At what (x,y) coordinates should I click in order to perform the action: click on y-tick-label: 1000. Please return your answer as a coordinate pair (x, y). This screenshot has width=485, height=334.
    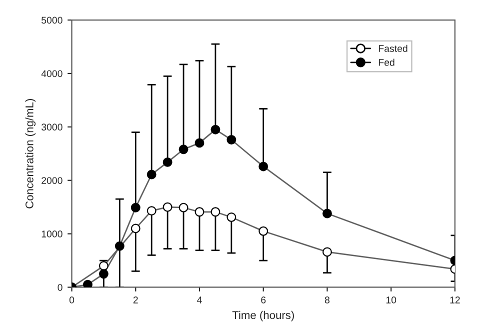
    Looking at the image, I should click on (52, 234).